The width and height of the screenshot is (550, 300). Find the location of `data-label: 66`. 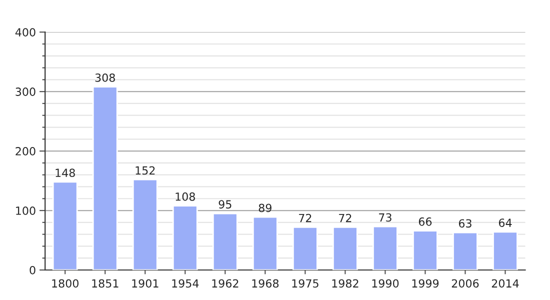

data-label: 66 is located at coordinates (425, 221).